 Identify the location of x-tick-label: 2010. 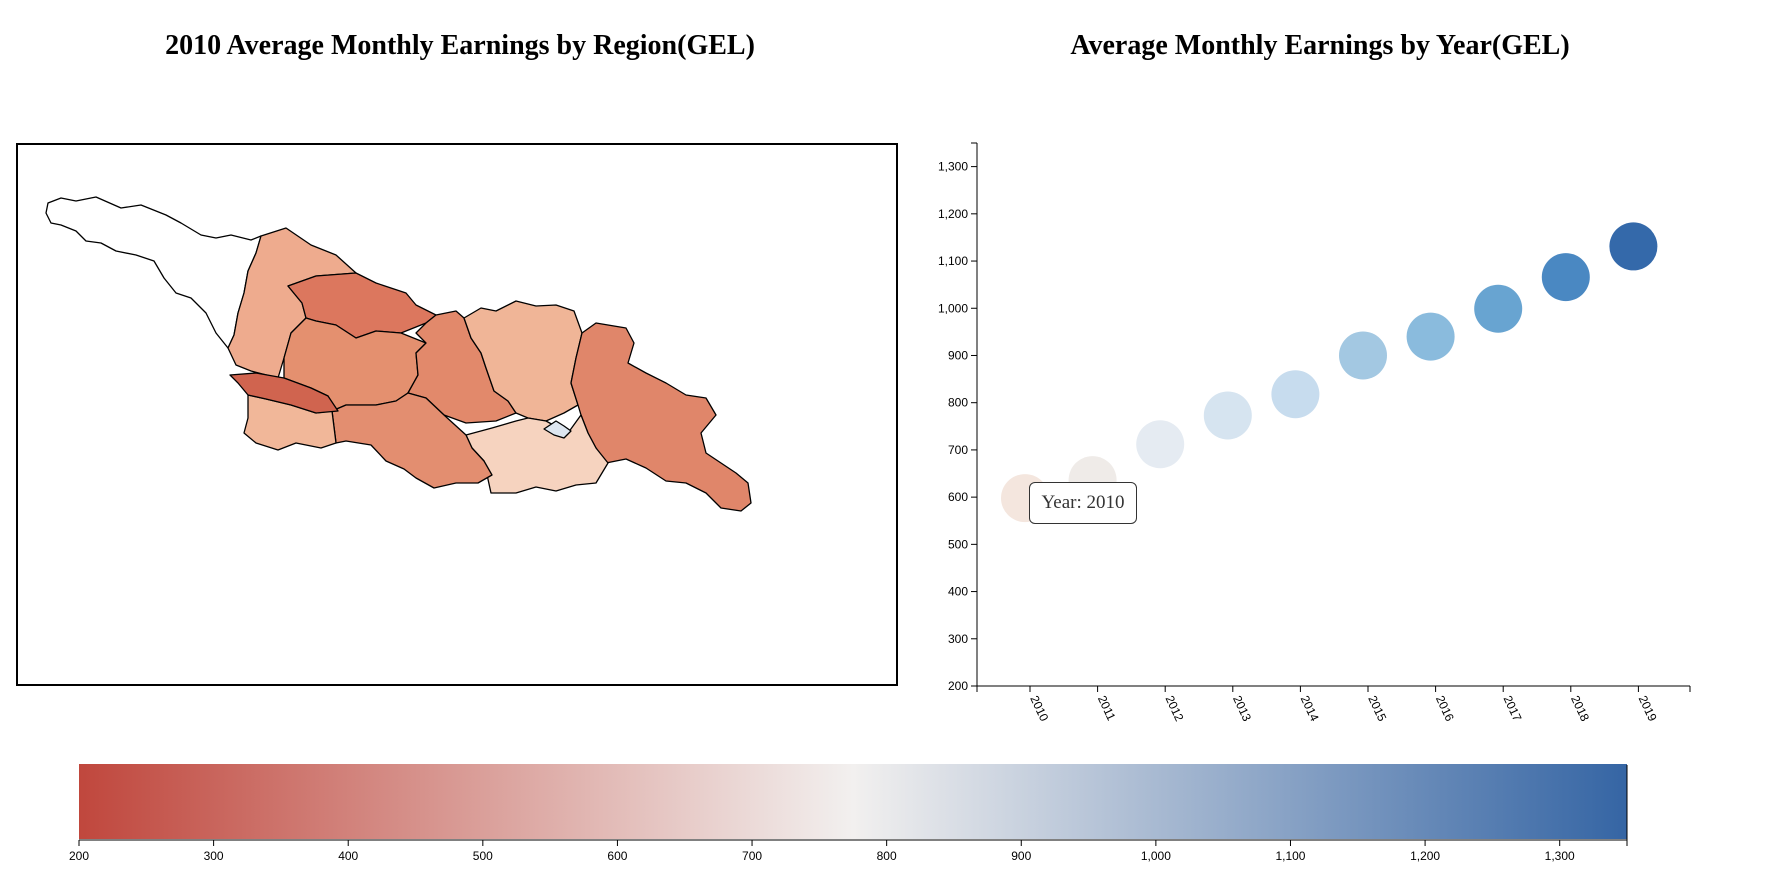
(1039, 708).